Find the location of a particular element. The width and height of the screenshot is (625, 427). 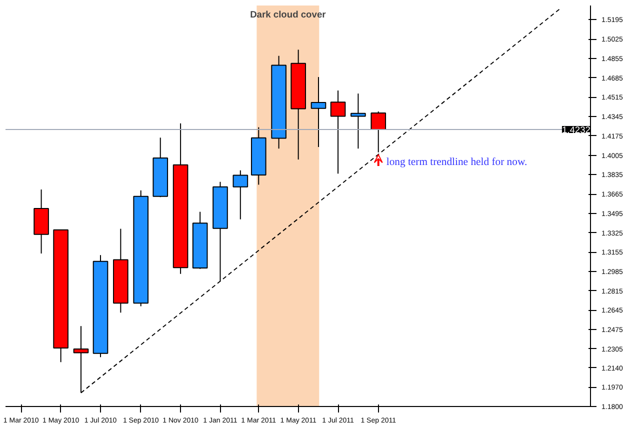

ref-line-label: 1.4232 is located at coordinates (576, 129).